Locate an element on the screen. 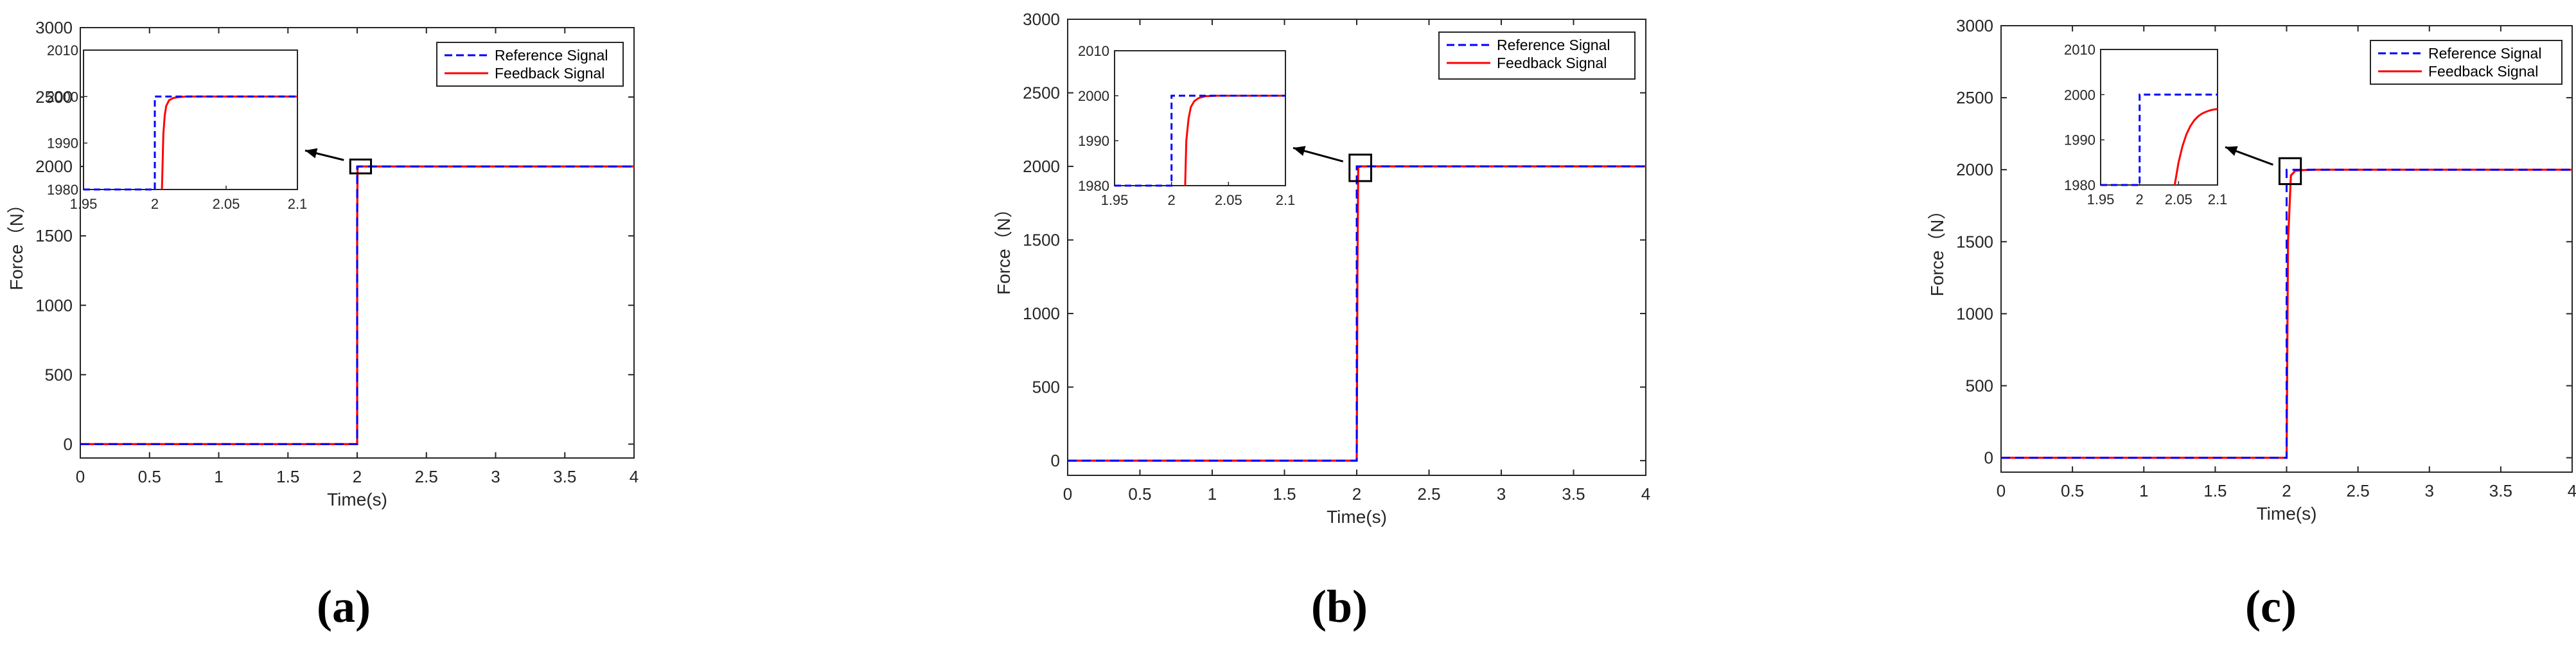 Image resolution: width=2576 pixels, height=652 pixels. panel-label: (b) is located at coordinates (1339, 606).